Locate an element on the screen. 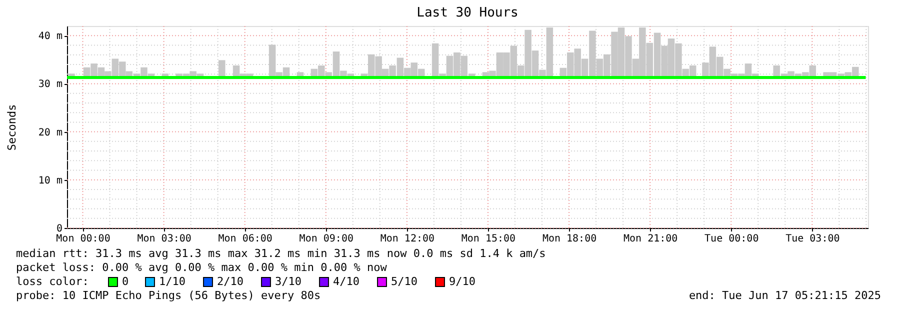  x-tick-label: Mon 21:00 is located at coordinates (650, 239).